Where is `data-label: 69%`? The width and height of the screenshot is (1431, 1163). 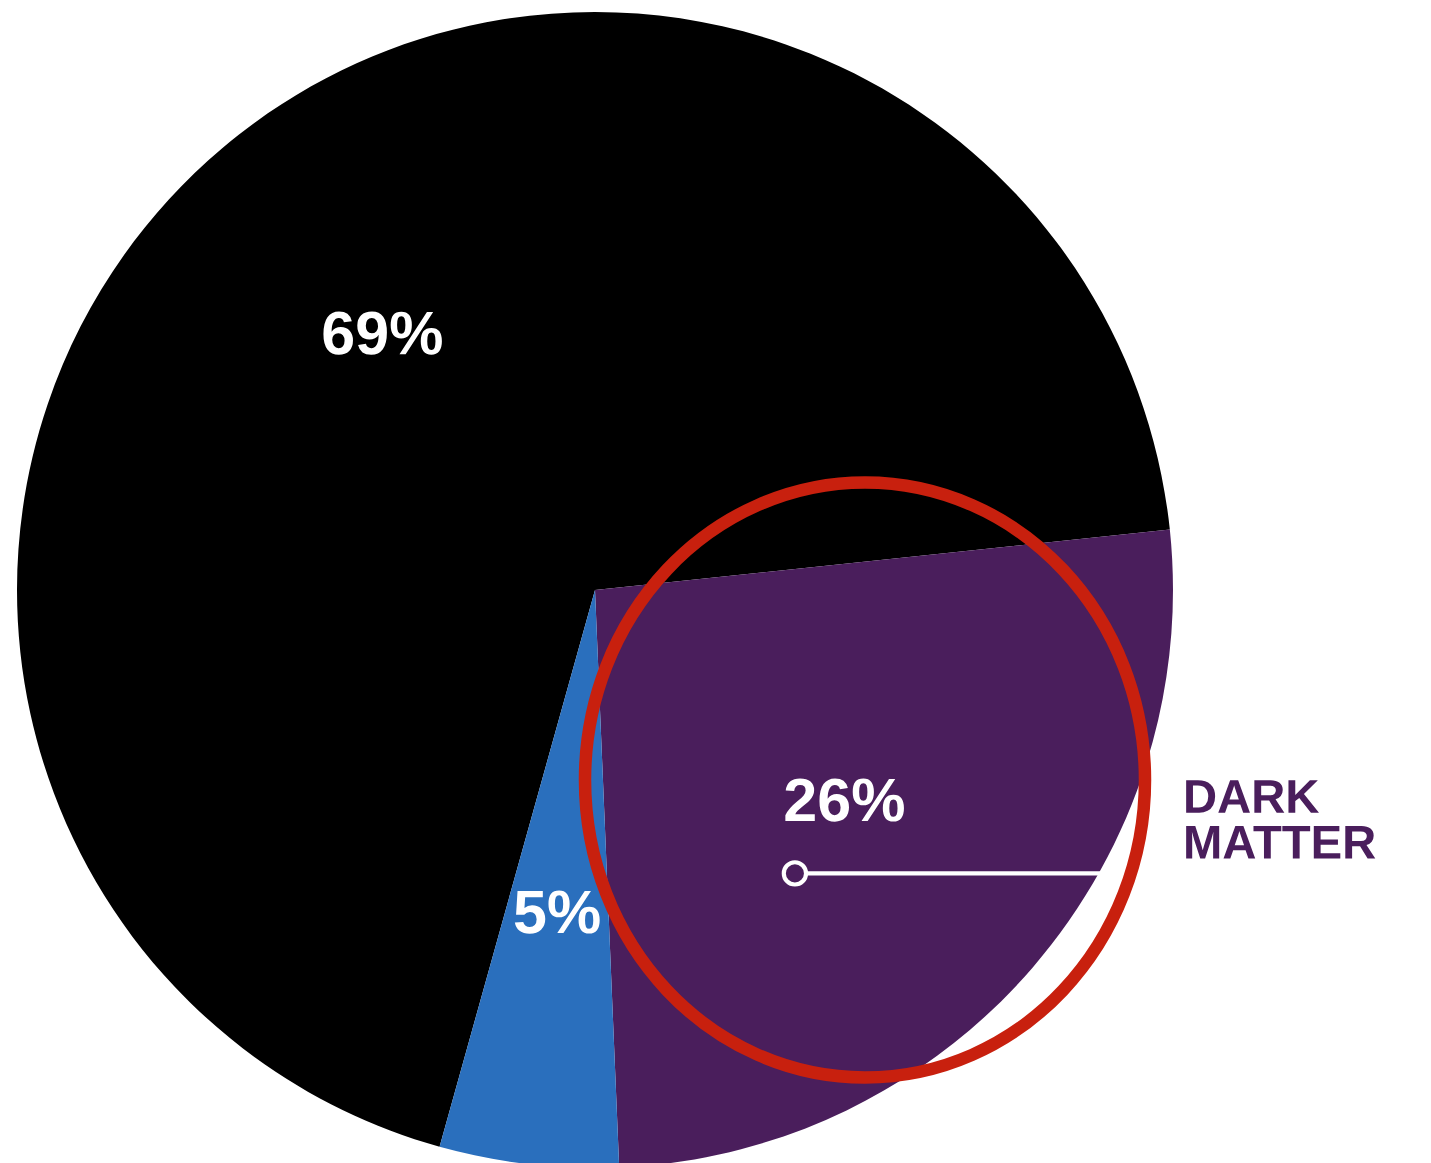 data-label: 69% is located at coordinates (382, 333).